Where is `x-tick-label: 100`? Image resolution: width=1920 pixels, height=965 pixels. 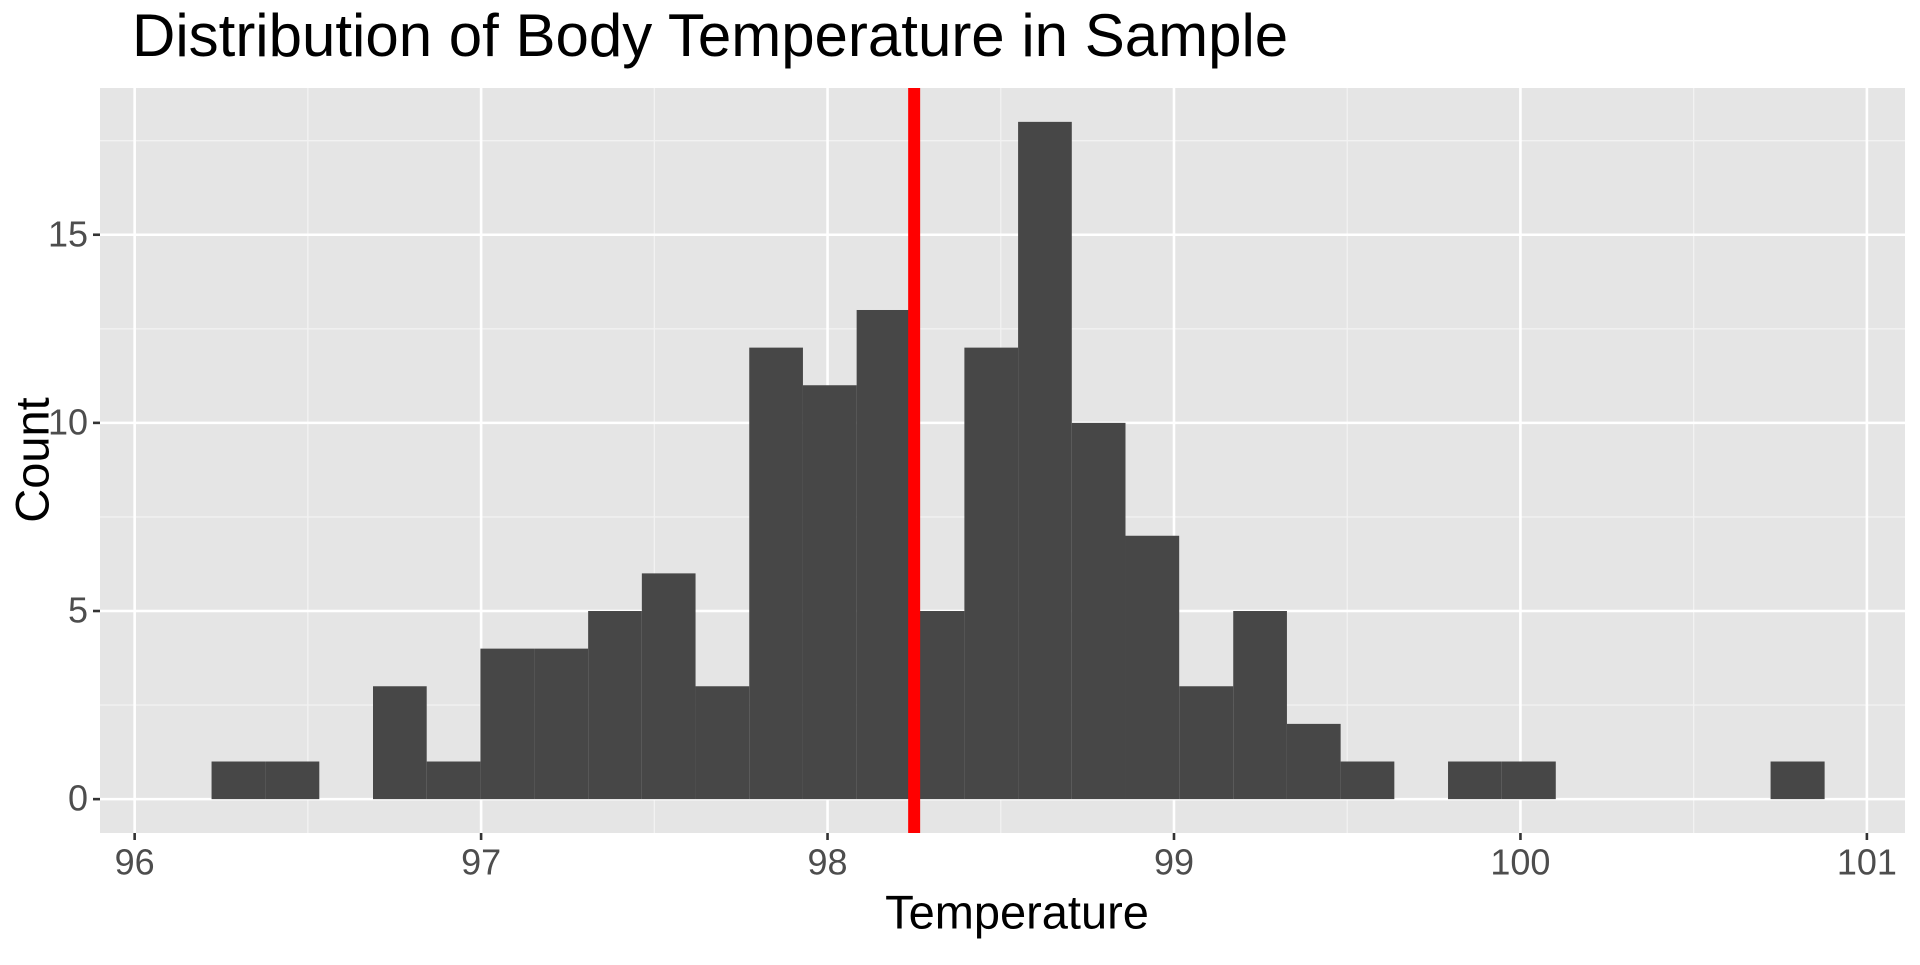
x-tick-label: 100 is located at coordinates (1520, 862).